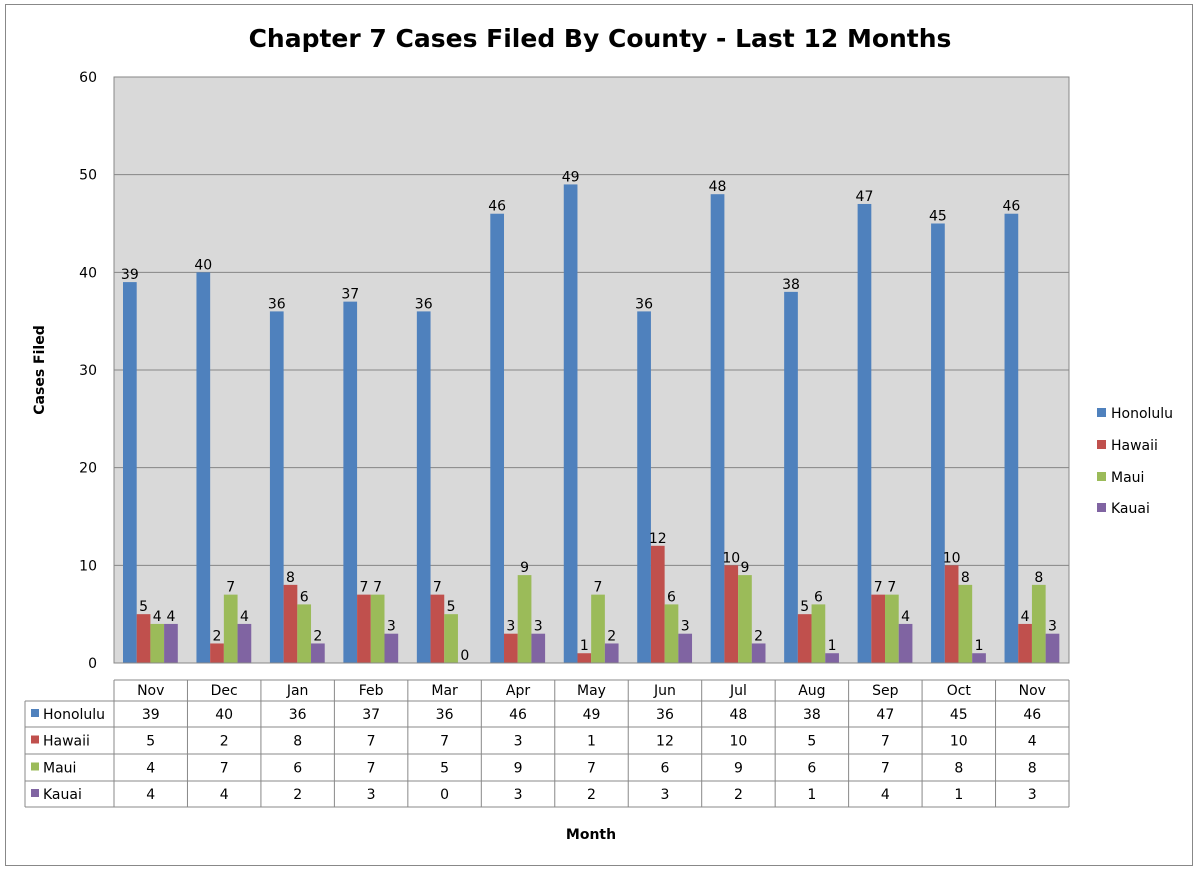 This screenshot has height=872, width=1200. What do you see at coordinates (297, 691) in the screenshot?
I see `x-category-label: Jan` at bounding box center [297, 691].